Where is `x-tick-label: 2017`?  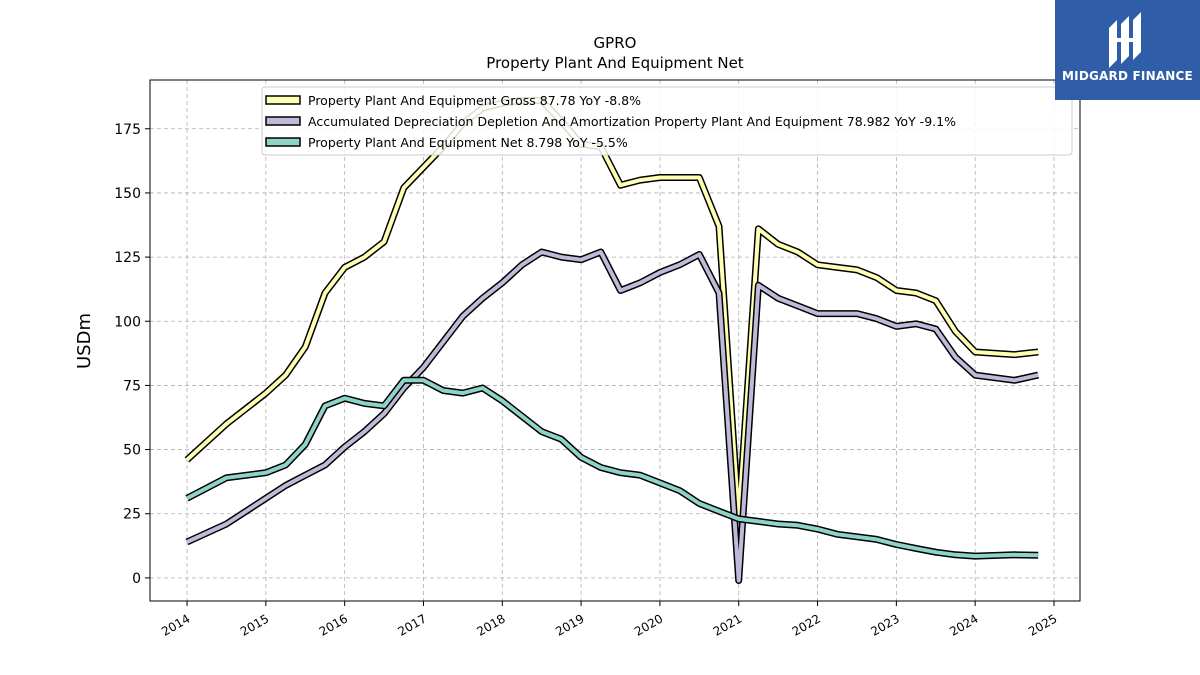
x-tick-label: 2017 is located at coordinates (412, 624).